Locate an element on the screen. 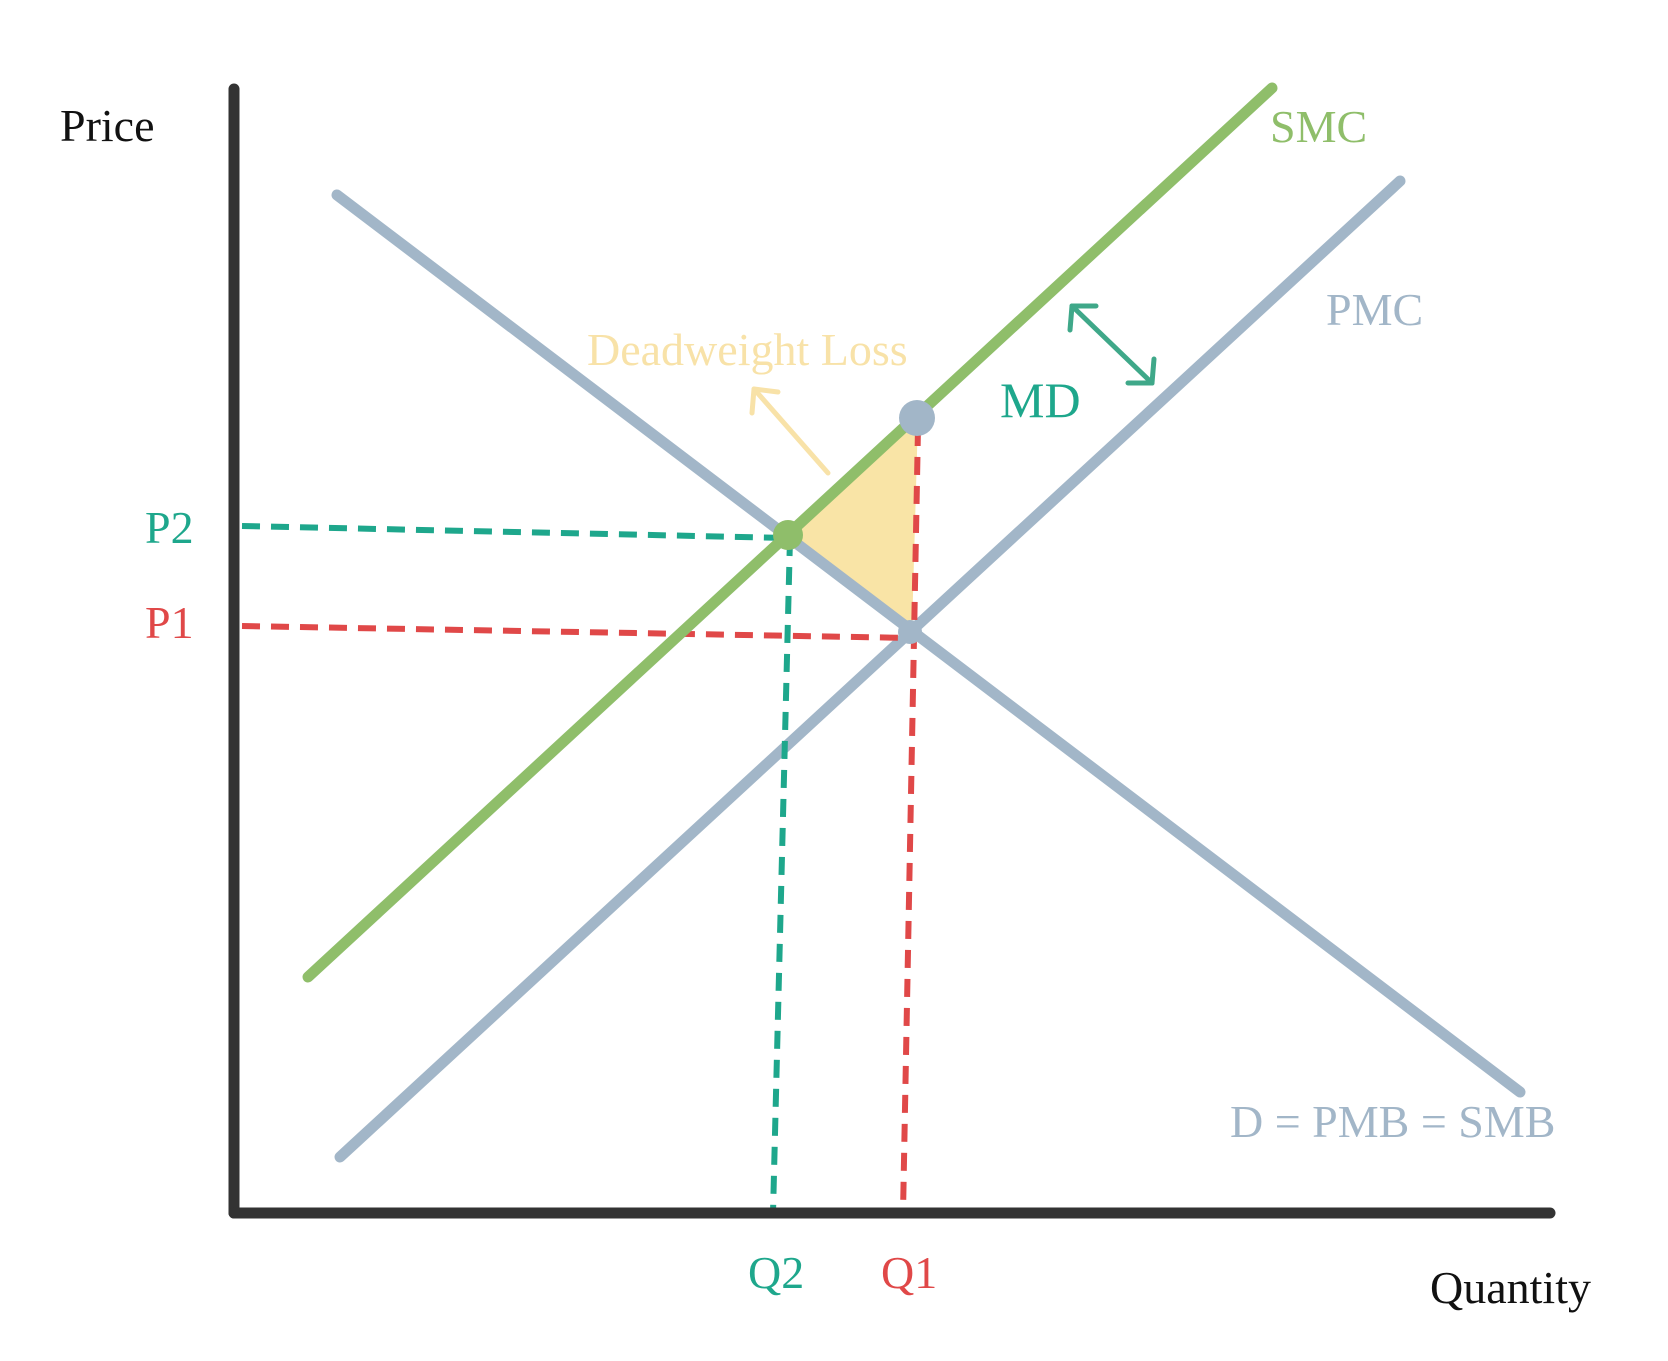  p1-label: P1 is located at coordinates (169, 622).